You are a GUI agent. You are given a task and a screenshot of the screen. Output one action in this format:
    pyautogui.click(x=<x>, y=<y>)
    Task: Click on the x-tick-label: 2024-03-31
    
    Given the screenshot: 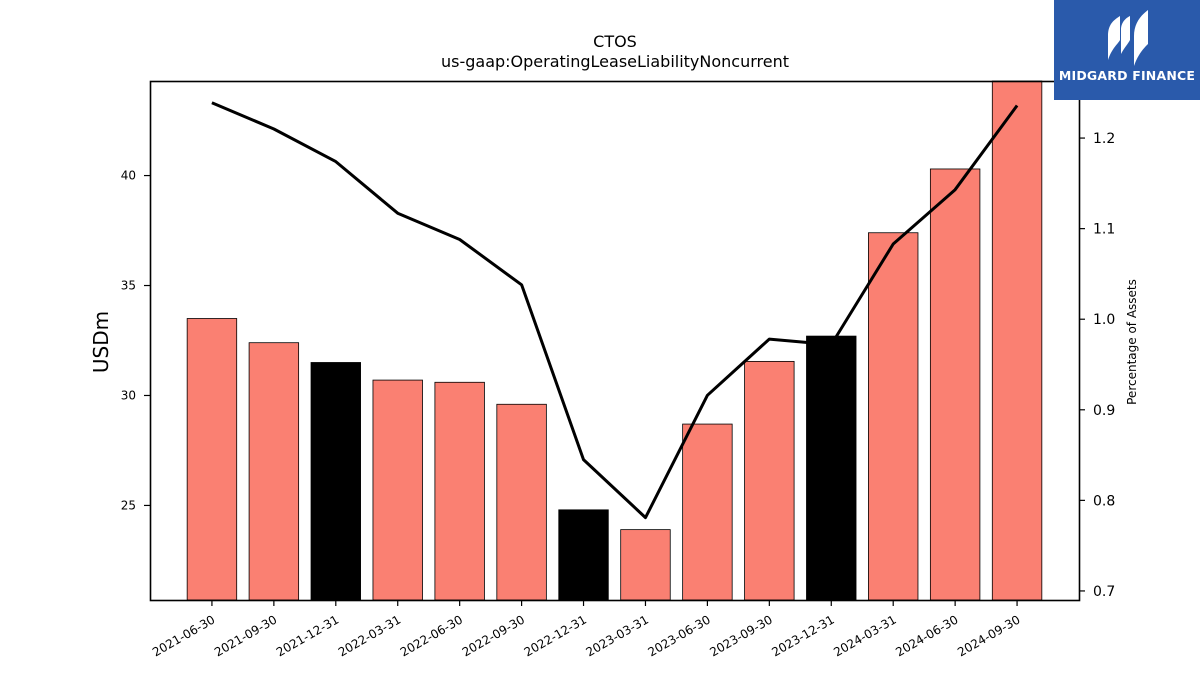 What is the action you would take?
    pyautogui.click(x=864, y=635)
    